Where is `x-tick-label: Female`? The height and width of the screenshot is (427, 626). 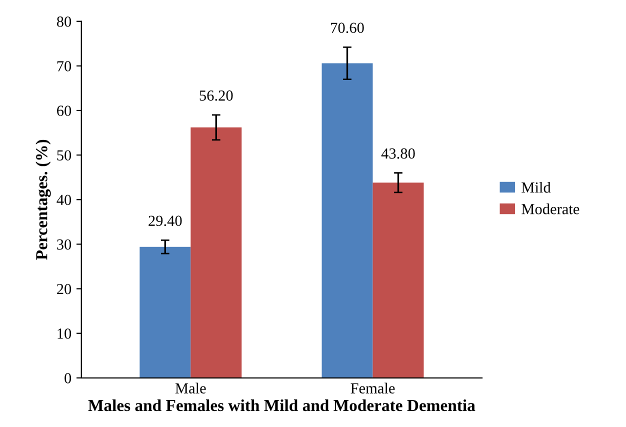
x-tick-label: Female is located at coordinates (372, 388).